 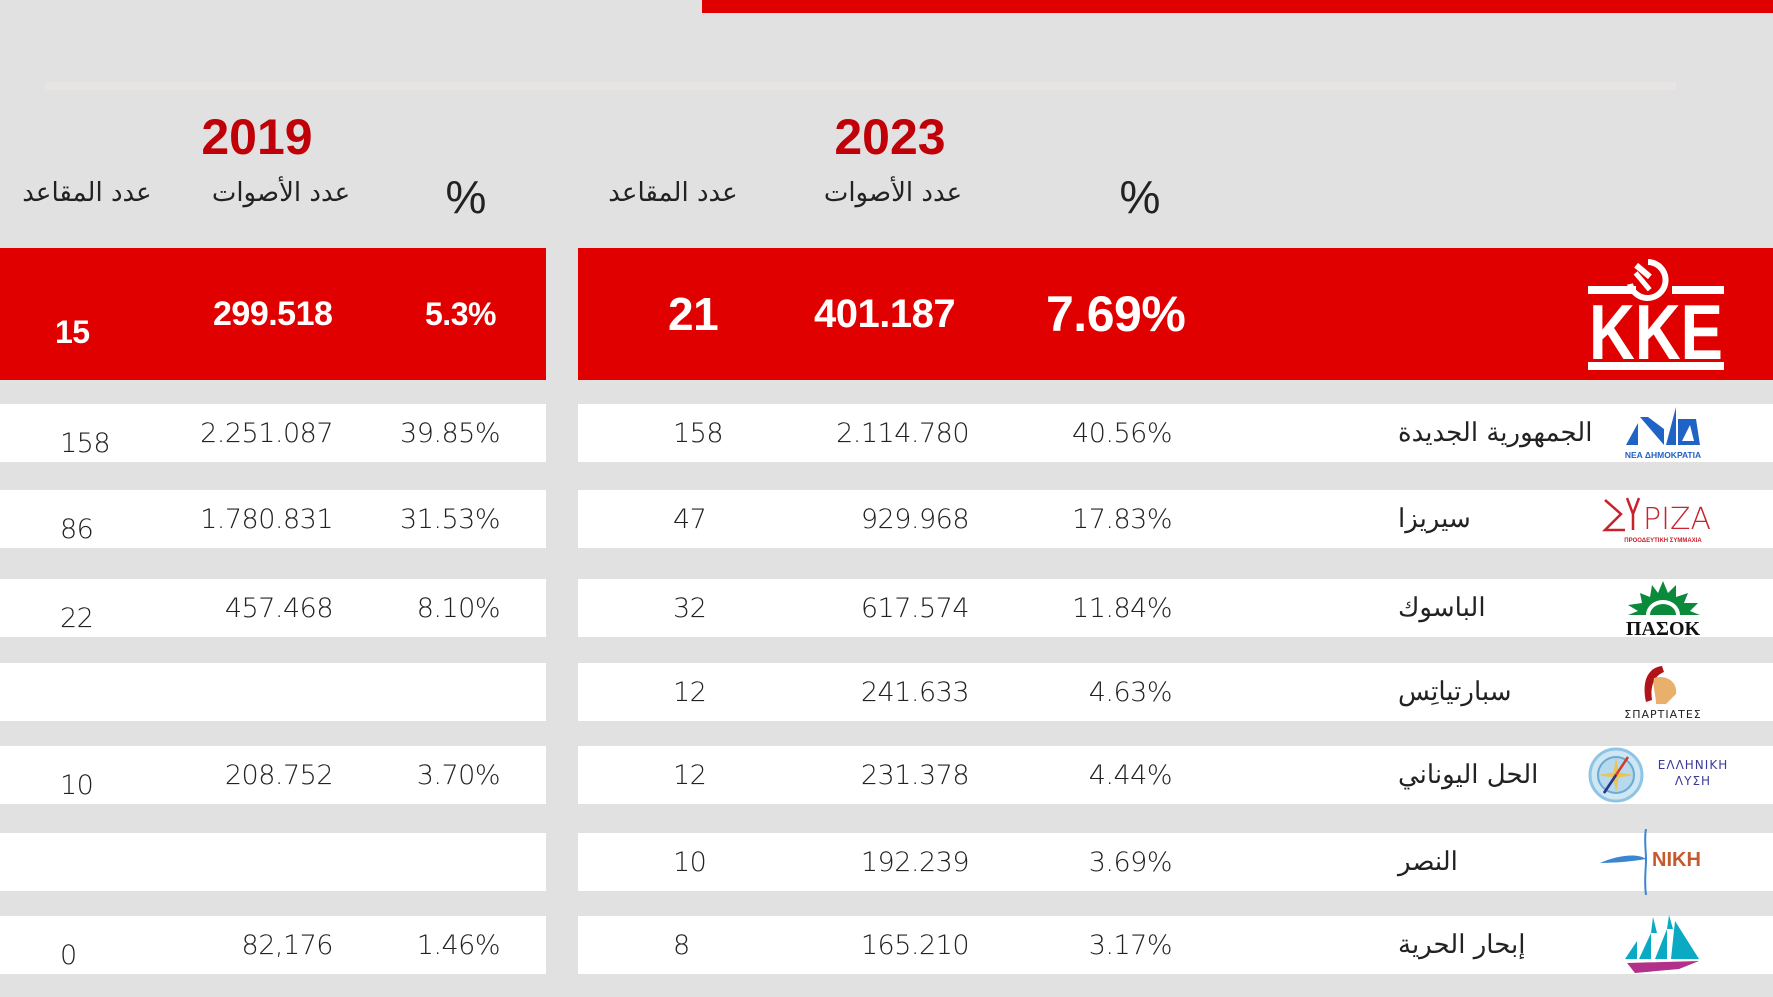 What do you see at coordinates (77, 529) in the screenshot?
I see `seats-2019: 86` at bounding box center [77, 529].